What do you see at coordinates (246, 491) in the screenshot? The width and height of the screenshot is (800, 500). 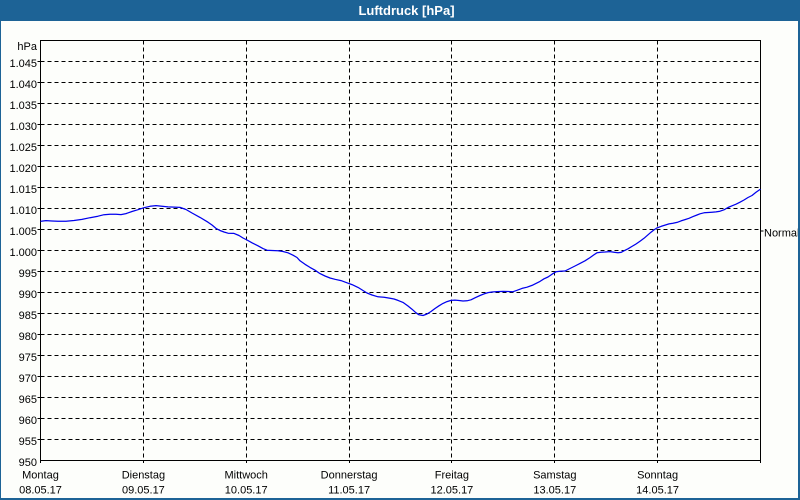 I see `svg-text: 10.05.17` at bounding box center [246, 491].